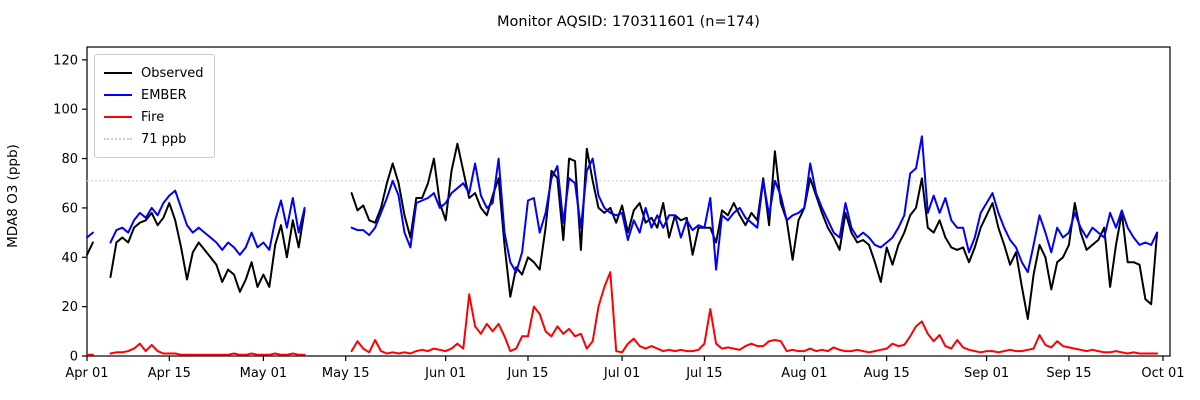 The image size is (1200, 400). I want to click on x-tick-label: Oct 01, so click(1162, 373).